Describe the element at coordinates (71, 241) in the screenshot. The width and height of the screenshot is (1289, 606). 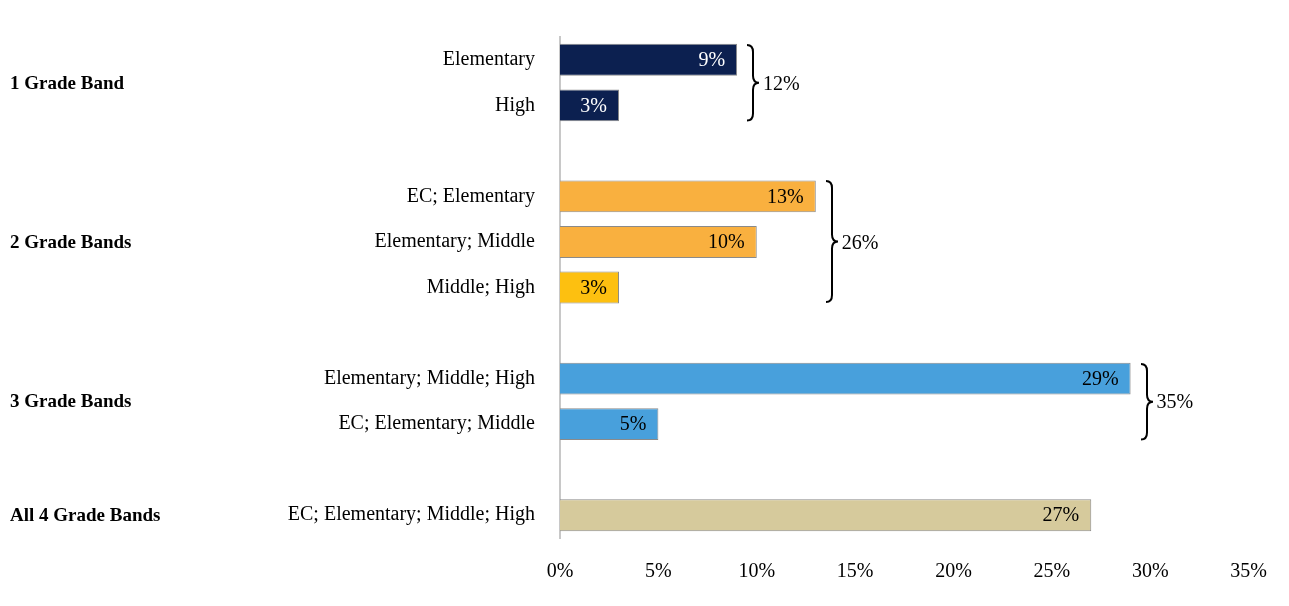
I see `text: 2 Grade Bands` at that location.